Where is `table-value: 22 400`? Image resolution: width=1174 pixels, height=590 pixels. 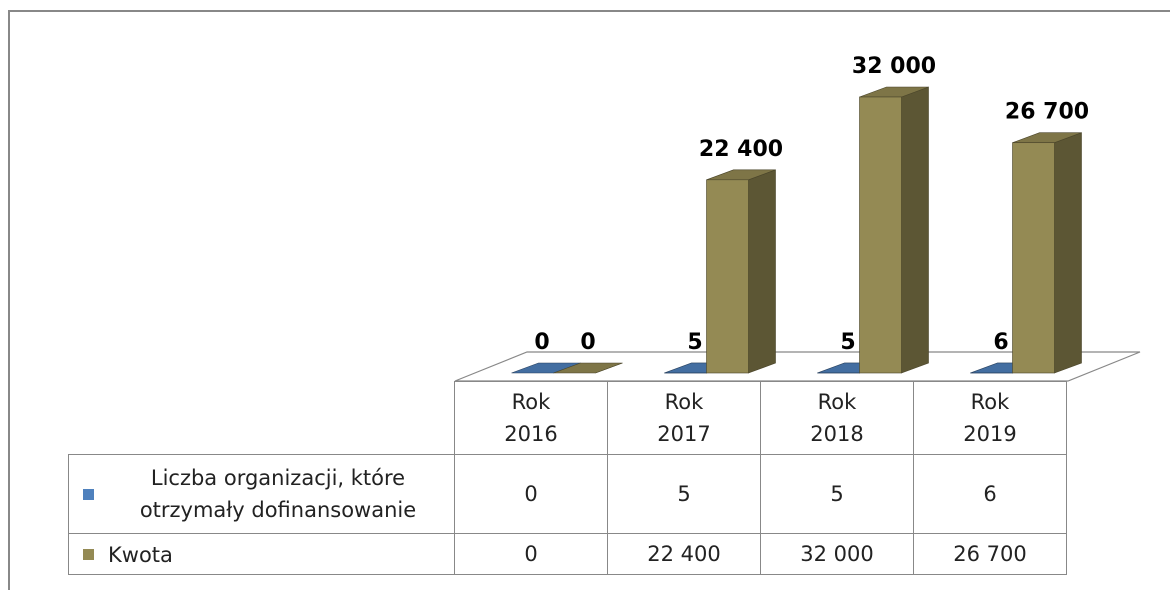 table-value: 22 400 is located at coordinates (684, 554).